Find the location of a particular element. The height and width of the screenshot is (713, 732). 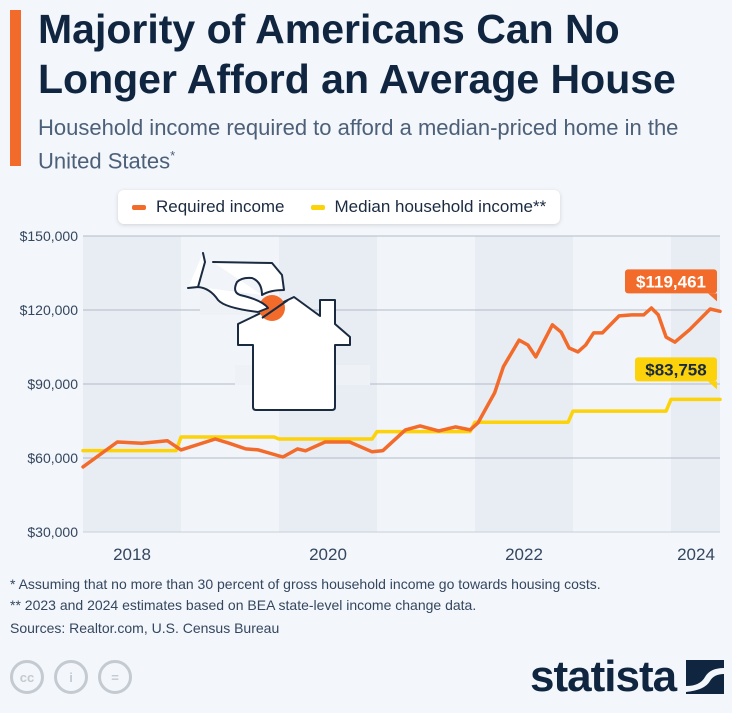

y-tick-label: $150,000 is located at coordinates (49, 236).